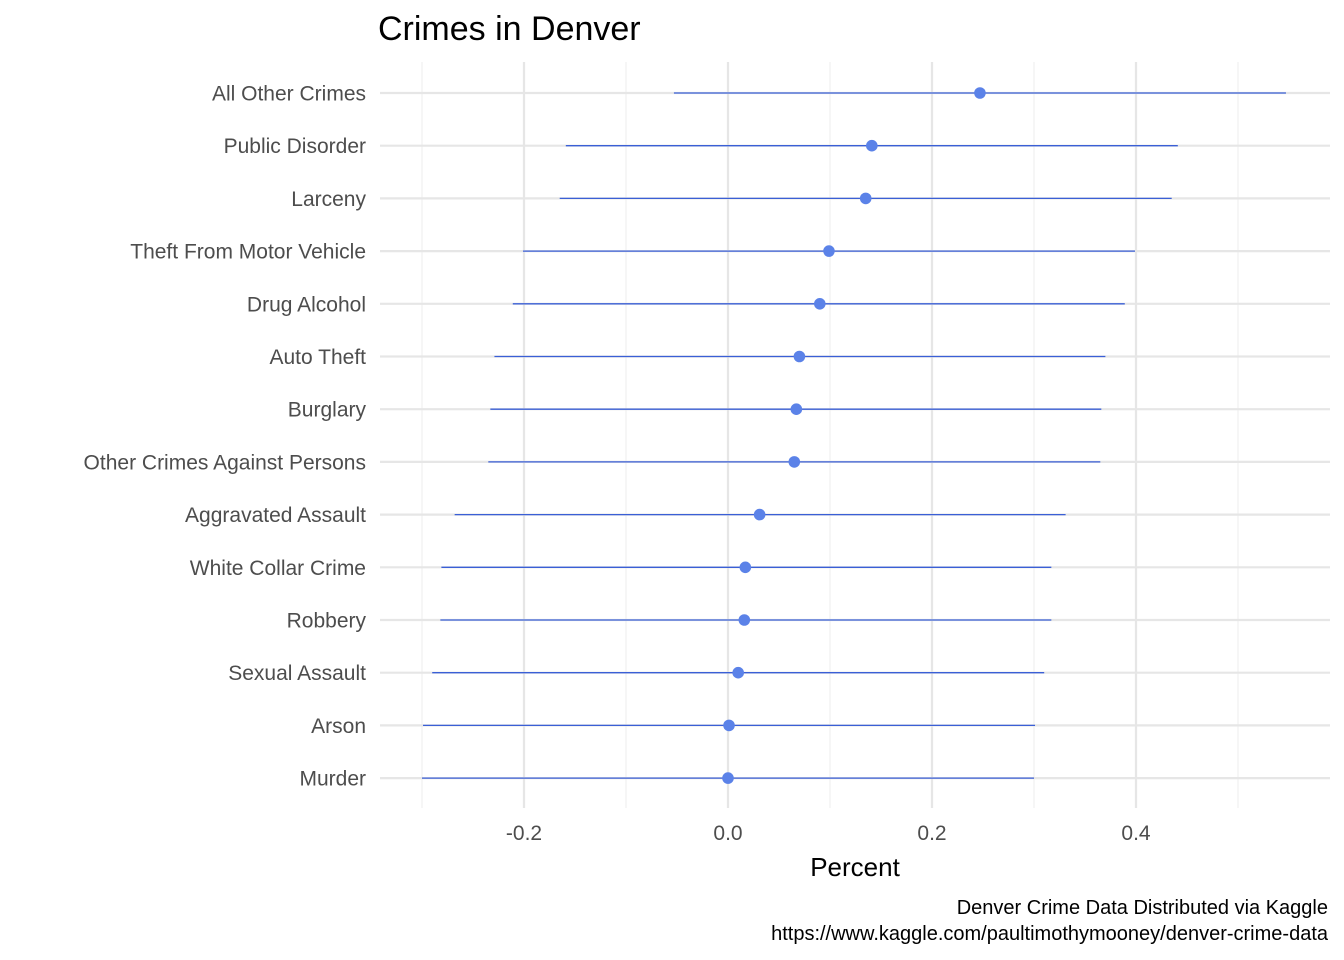 The width and height of the screenshot is (1344, 960). What do you see at coordinates (338, 726) in the screenshot?
I see `y-label-12: Arson` at bounding box center [338, 726].